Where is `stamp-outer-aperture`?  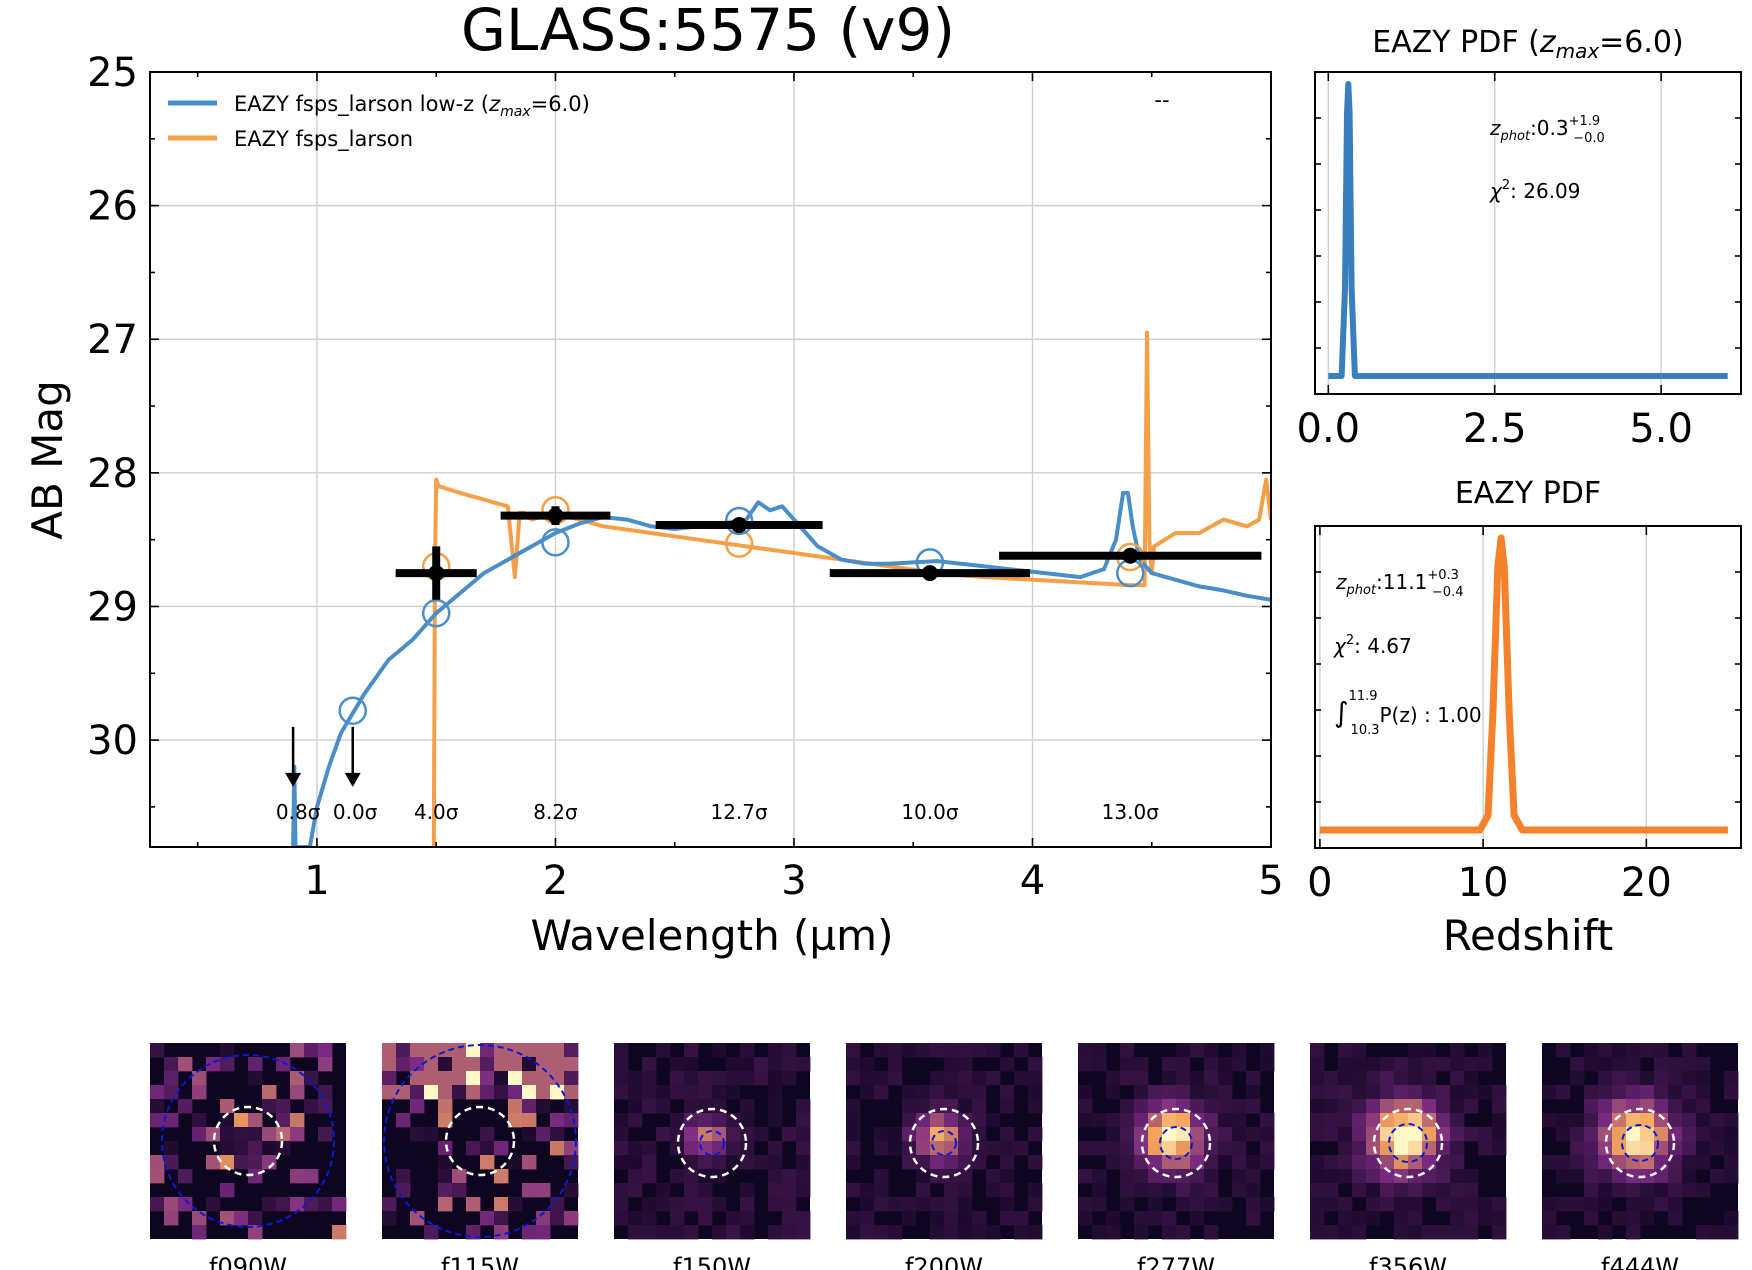
stamp-outer-aperture is located at coordinates (1176, 1143).